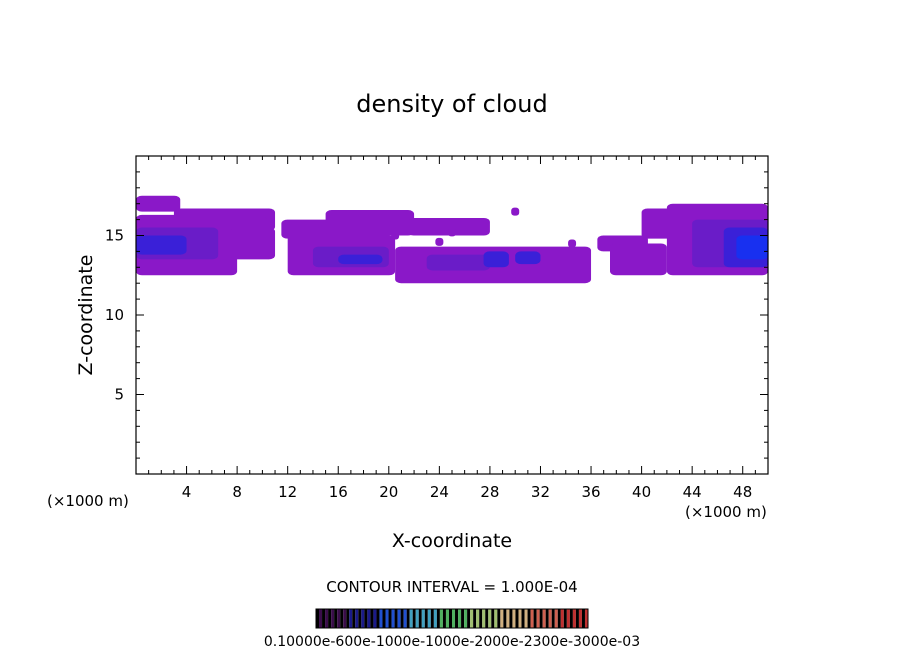 The height and width of the screenshot is (654, 904). Describe the element at coordinates (187, 492) in the screenshot. I see `x-tick-label-4: 4` at that location.